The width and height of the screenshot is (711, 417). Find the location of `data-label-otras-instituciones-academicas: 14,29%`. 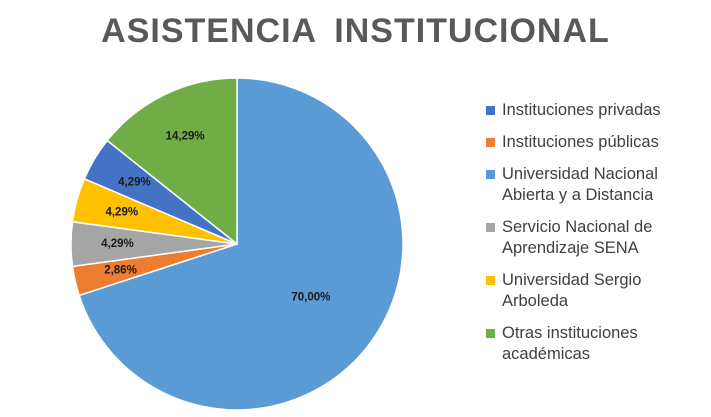

data-label-otras-instituciones-academicas: 14,29% is located at coordinates (185, 136).